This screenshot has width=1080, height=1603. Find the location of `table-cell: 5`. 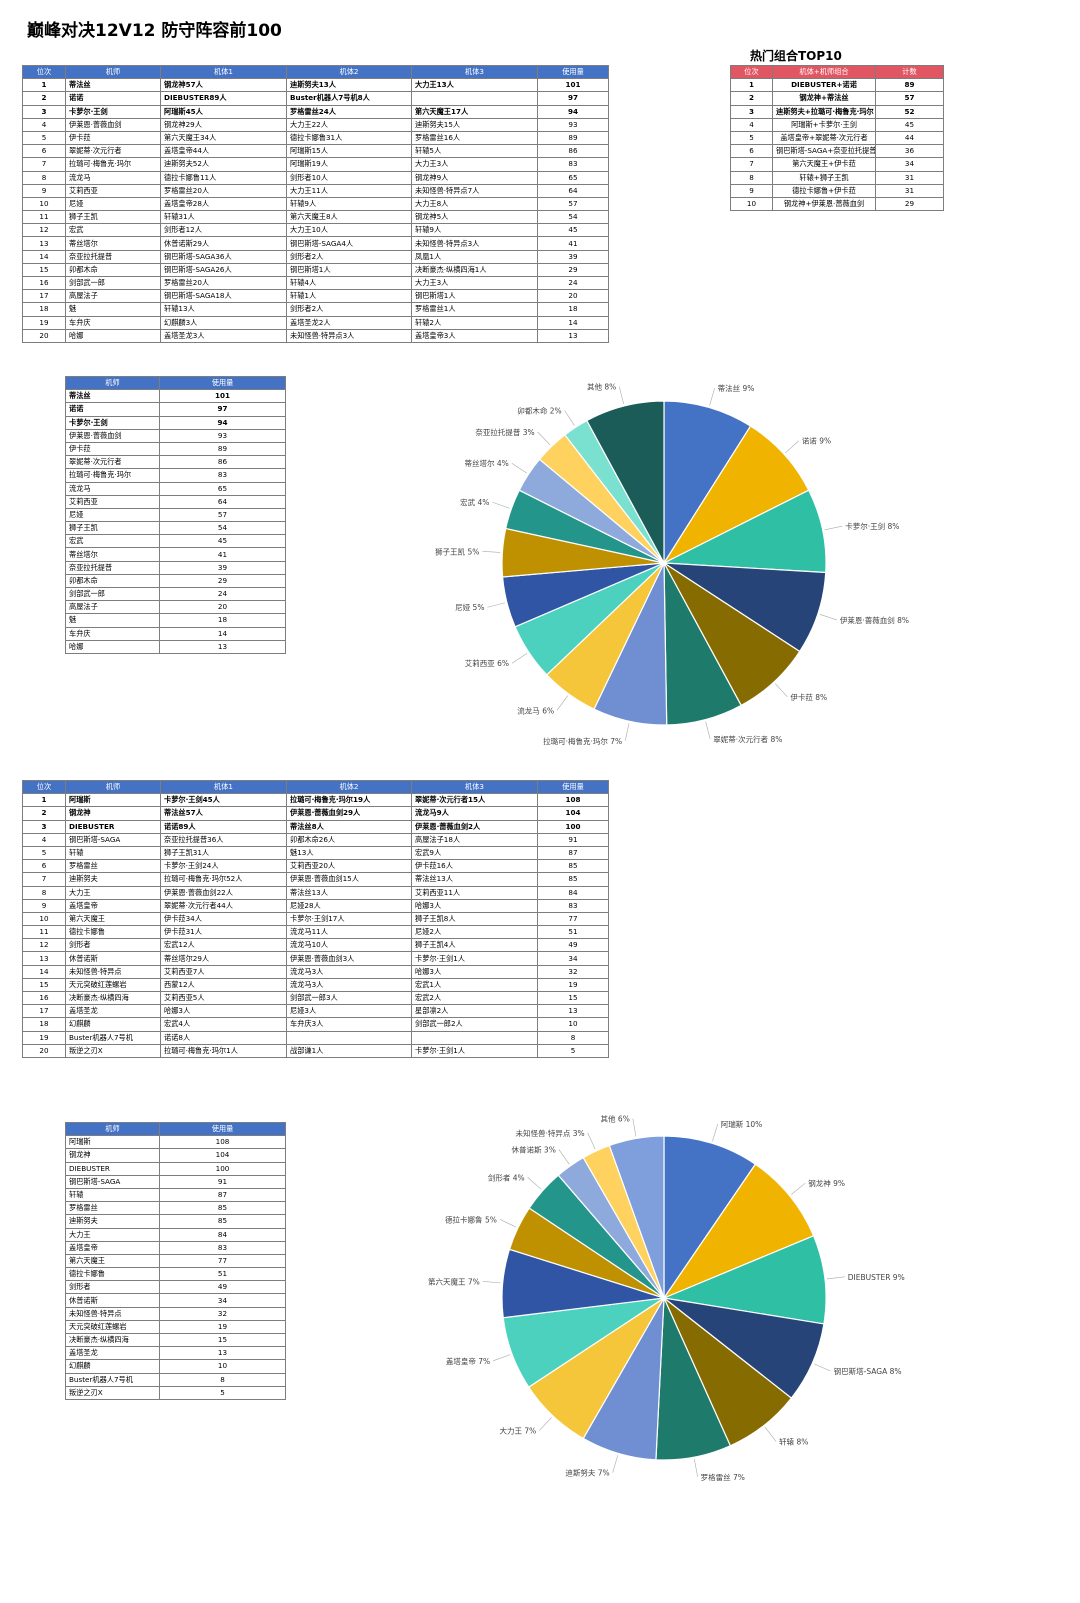

table-cell: 5 is located at coordinates (573, 1050).